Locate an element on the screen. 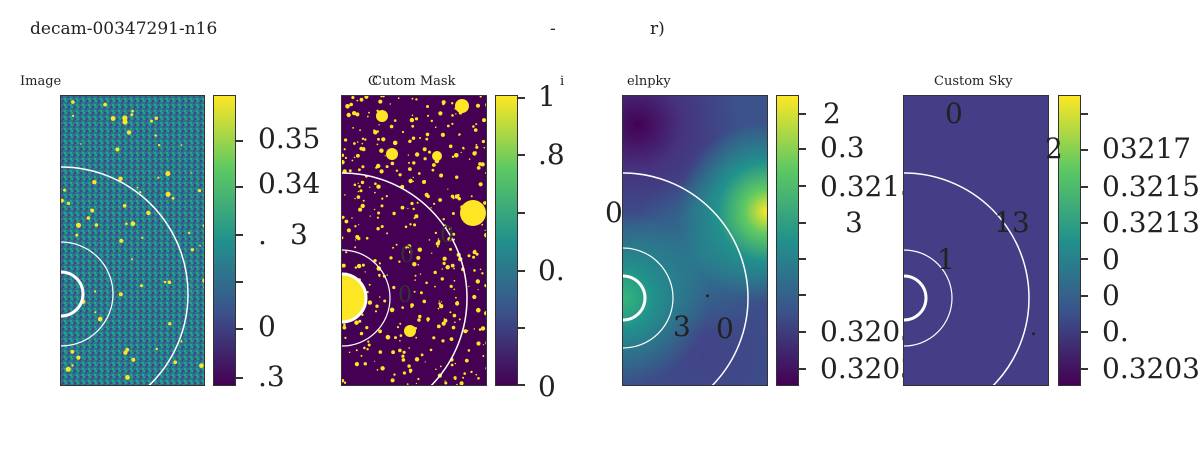 Image resolution: width=1200 pixels, height=450 pixels. colorbar-tick-label: 03217 is located at coordinates (1147, 148).